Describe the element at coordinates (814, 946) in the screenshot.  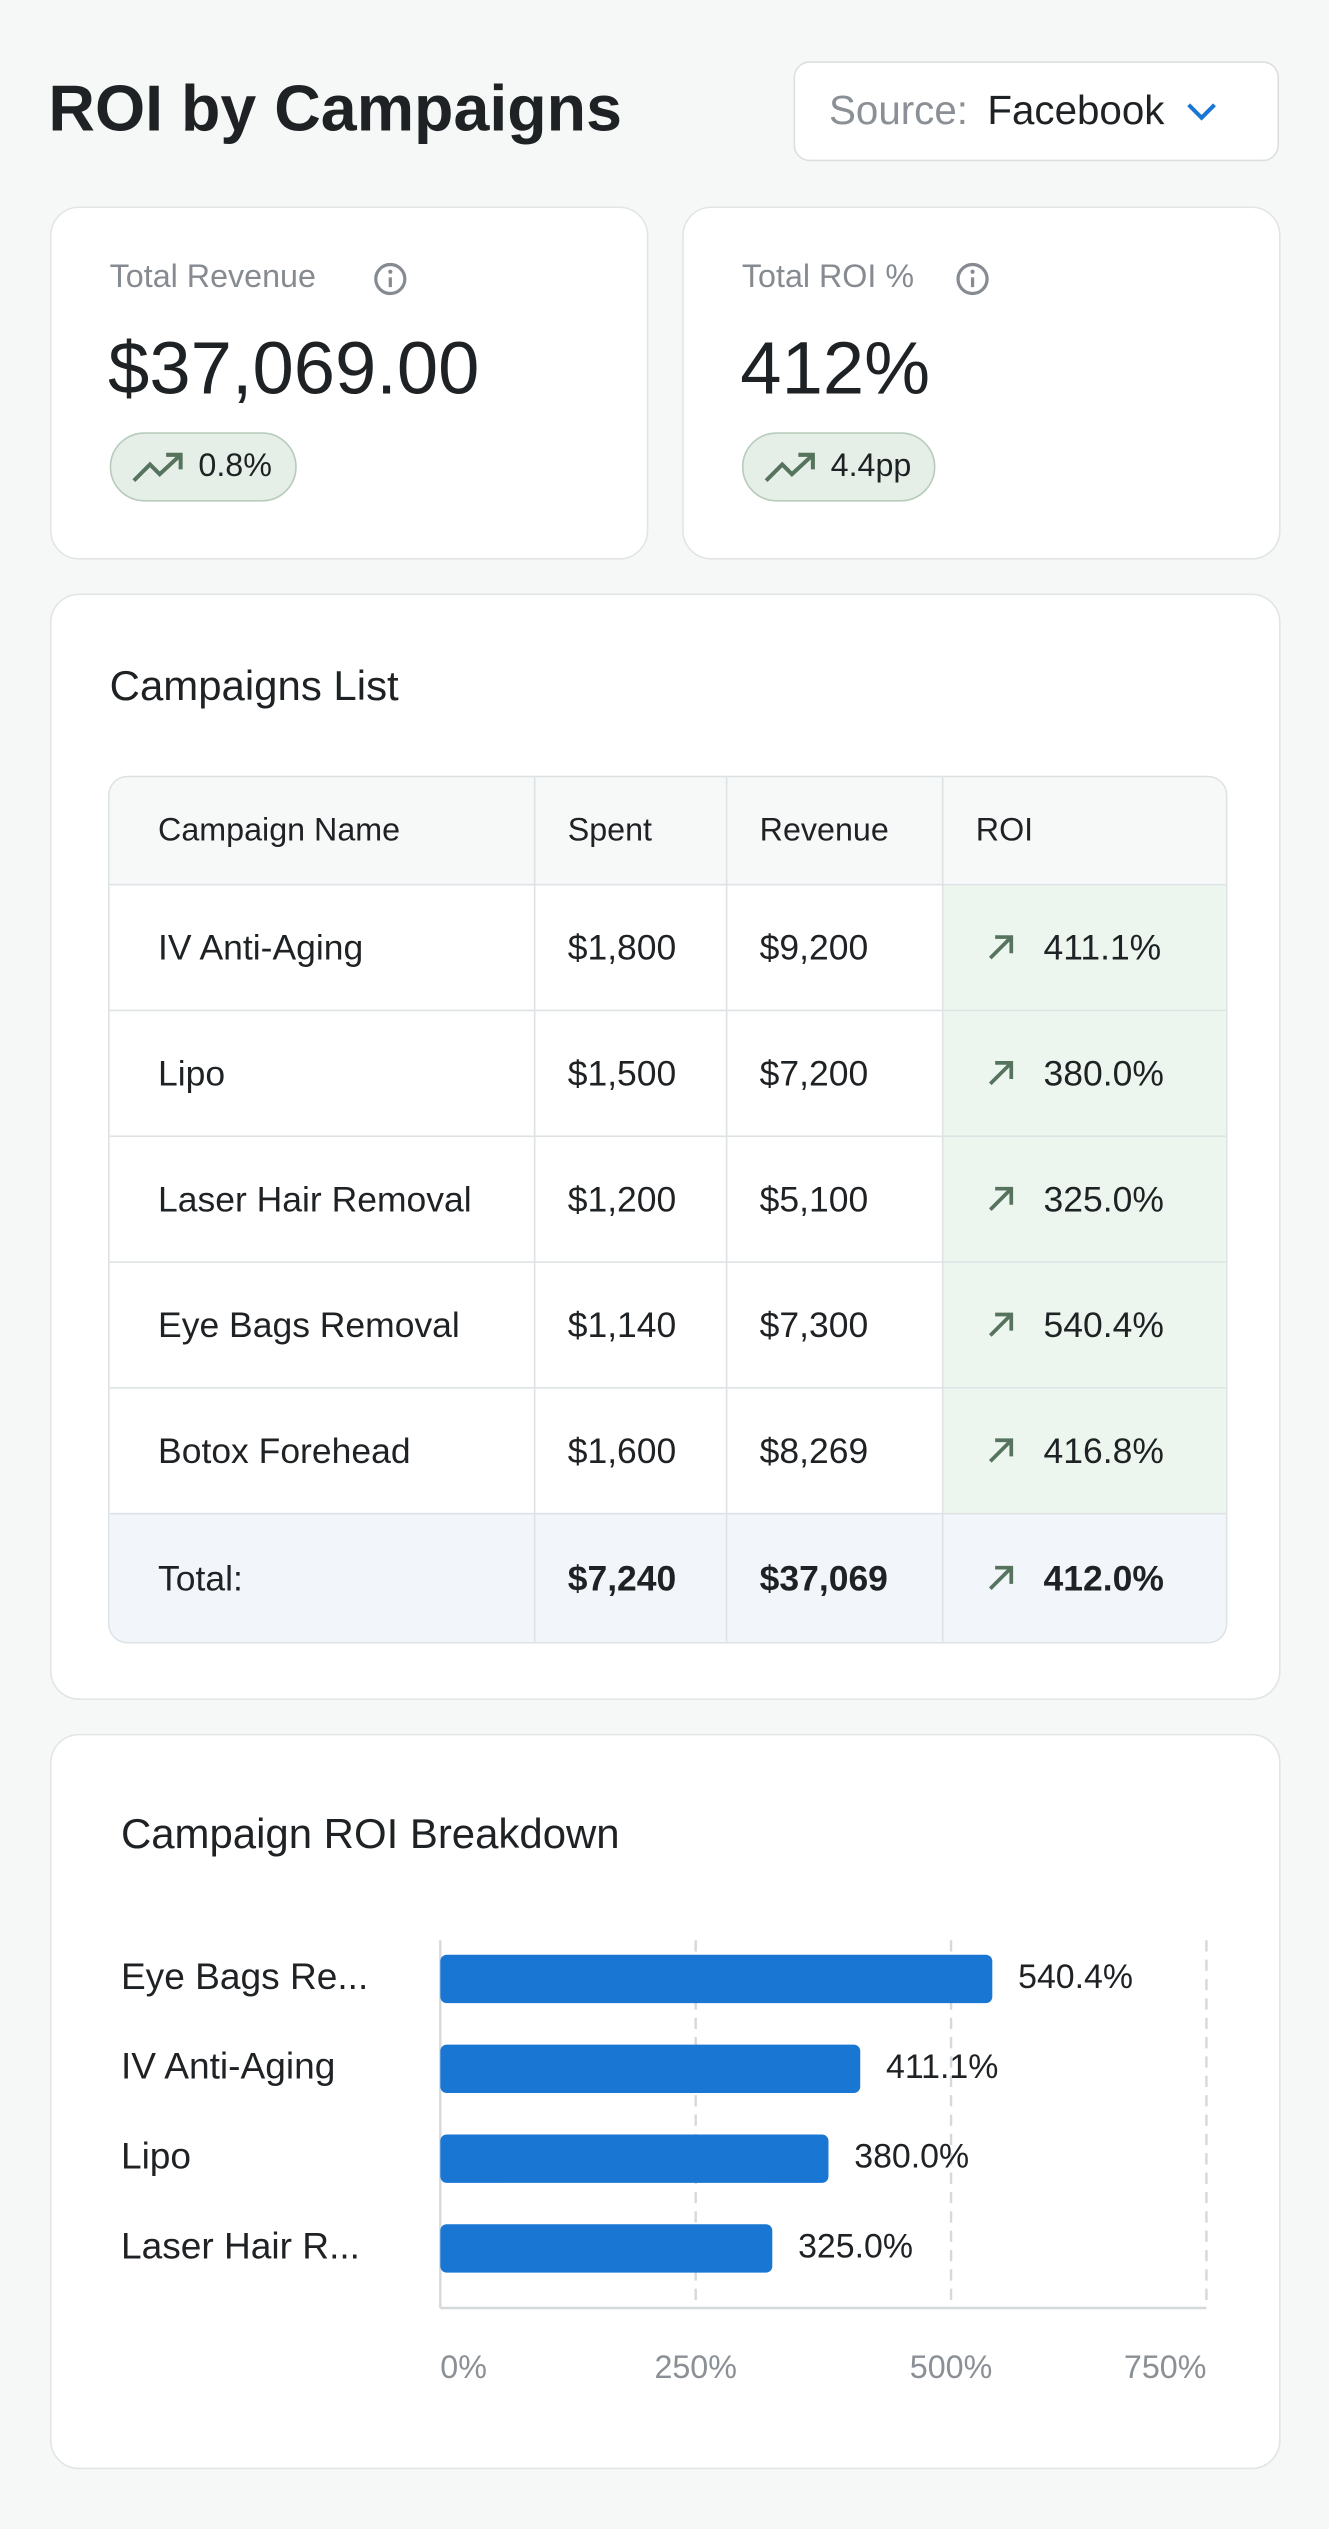
I see `cell-text: $9,200` at that location.